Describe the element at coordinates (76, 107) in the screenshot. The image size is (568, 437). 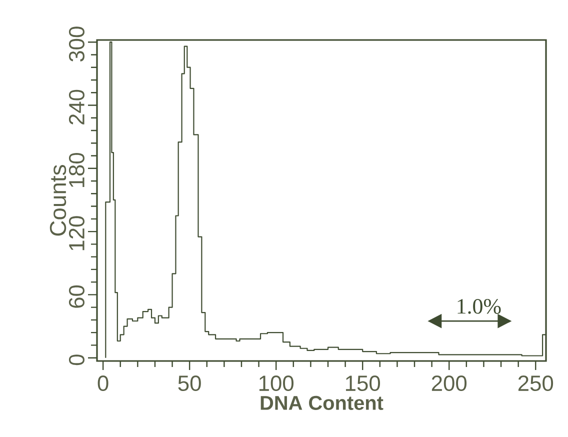
I see `y-tick-label: 240` at that location.